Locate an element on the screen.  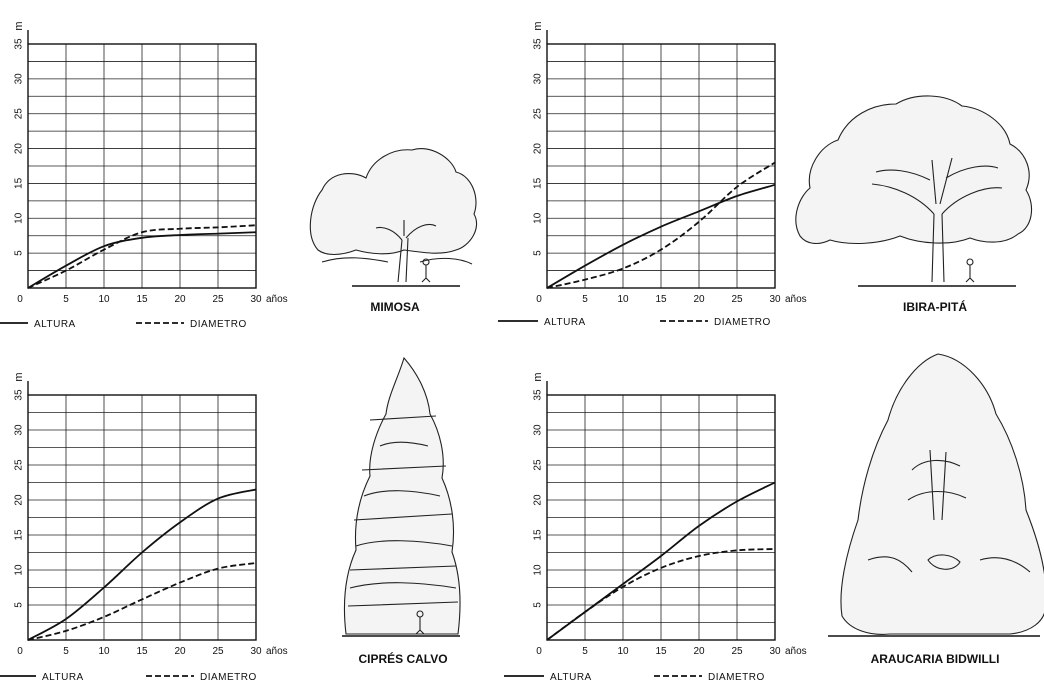
chart-title: IBIRA-PITÁ is located at coordinates (935, 306).